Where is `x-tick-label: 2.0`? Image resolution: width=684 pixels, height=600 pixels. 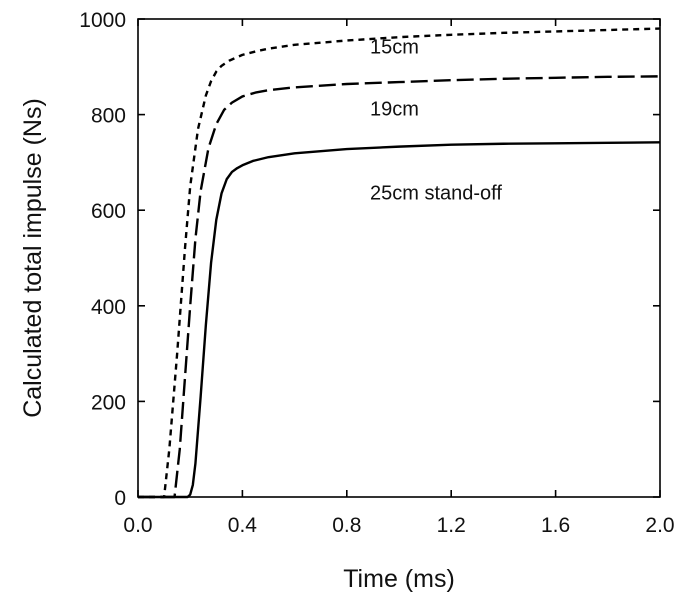 x-tick-label: 2.0 is located at coordinates (659, 525).